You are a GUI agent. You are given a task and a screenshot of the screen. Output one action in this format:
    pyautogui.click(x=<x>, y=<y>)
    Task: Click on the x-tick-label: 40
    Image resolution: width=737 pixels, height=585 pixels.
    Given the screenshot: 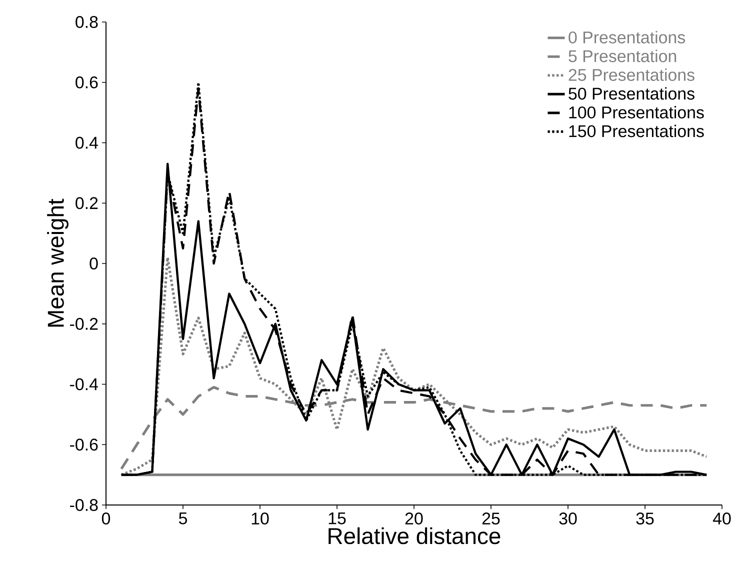 What is the action you would take?
    pyautogui.click(x=721, y=518)
    